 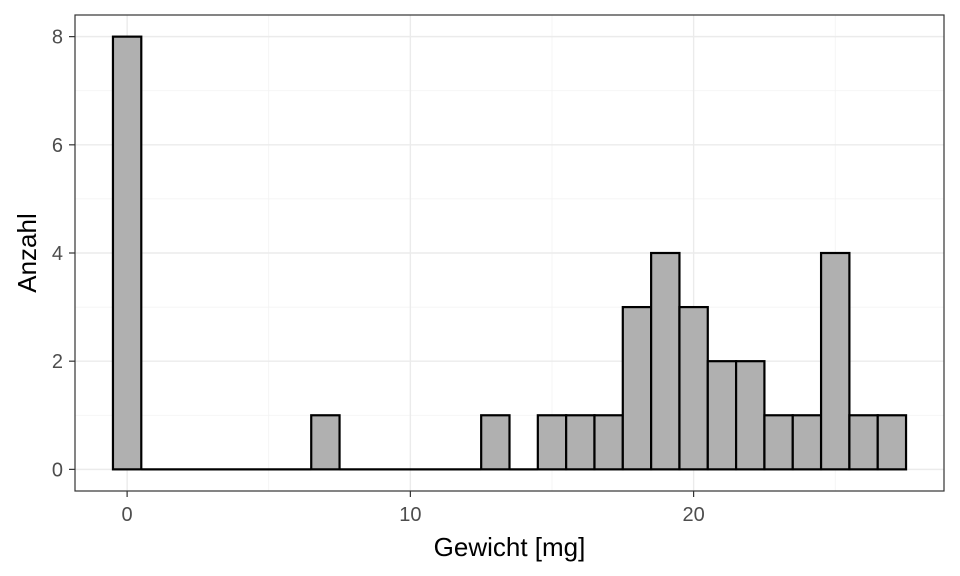 I want to click on x-axis-title: Gewicht [mg], so click(x=510, y=547).